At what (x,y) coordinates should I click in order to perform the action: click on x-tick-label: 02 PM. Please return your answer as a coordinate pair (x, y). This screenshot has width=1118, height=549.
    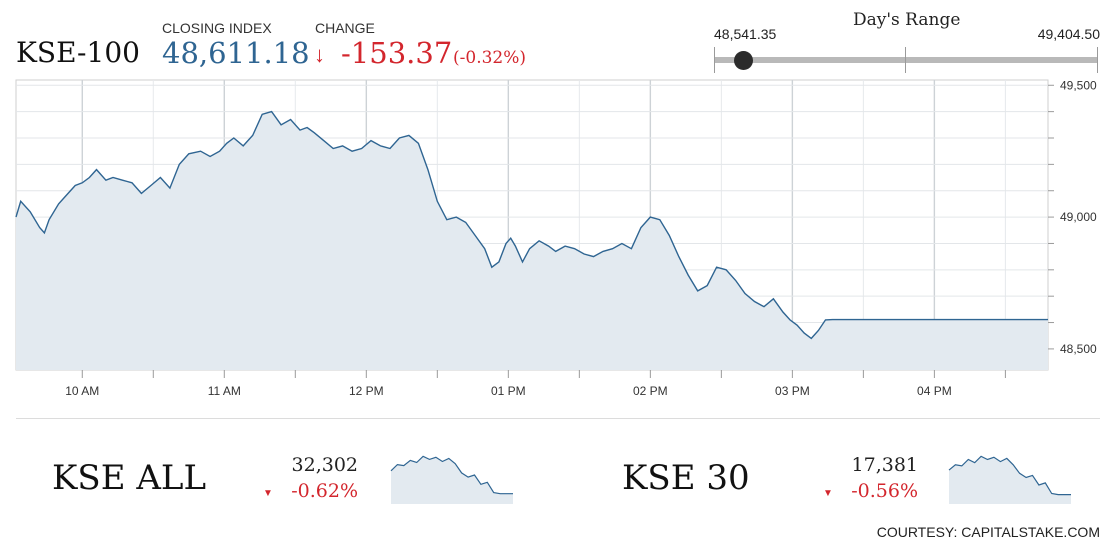
    Looking at the image, I should click on (650, 391).